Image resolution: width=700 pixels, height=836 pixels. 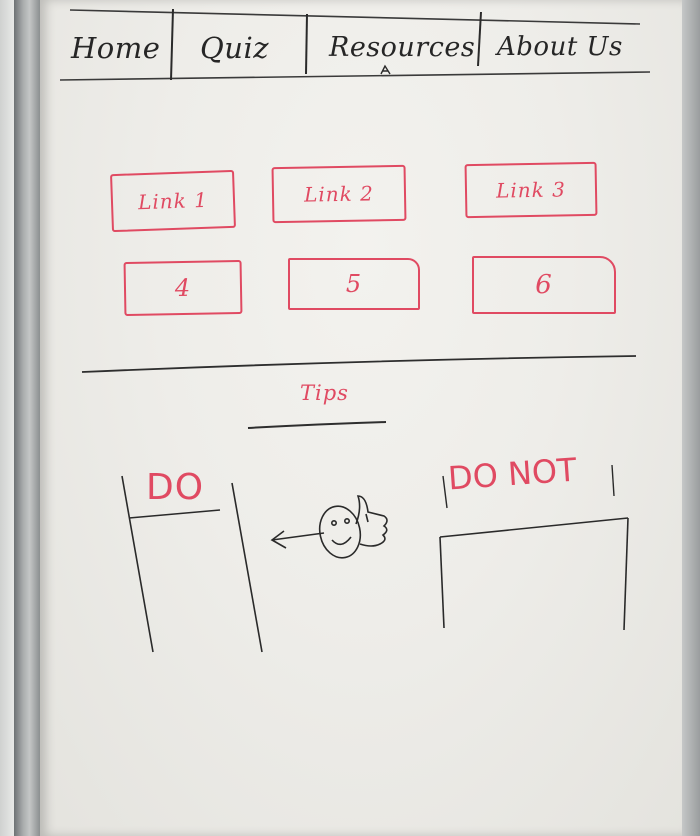 I want to click on do-not-column-right, so click(x=626, y=574).